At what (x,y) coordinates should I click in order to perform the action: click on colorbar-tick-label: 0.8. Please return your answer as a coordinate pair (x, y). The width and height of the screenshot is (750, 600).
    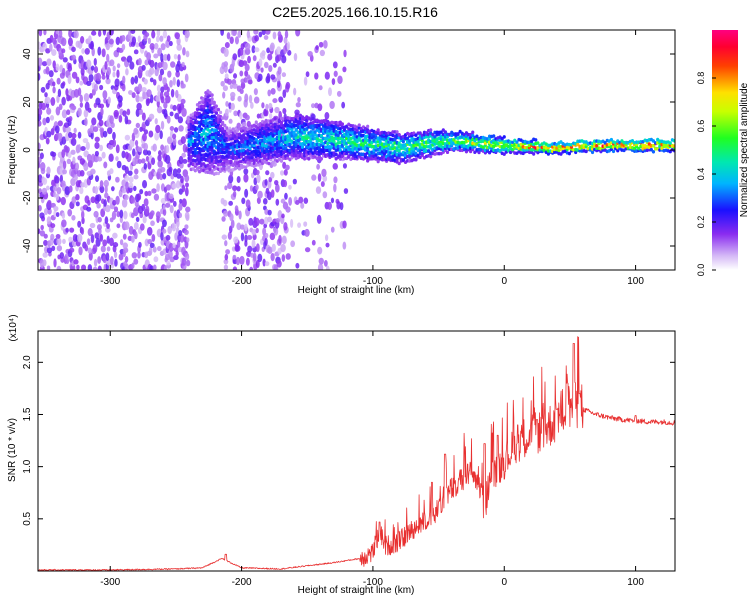
    Looking at the image, I should click on (701, 78).